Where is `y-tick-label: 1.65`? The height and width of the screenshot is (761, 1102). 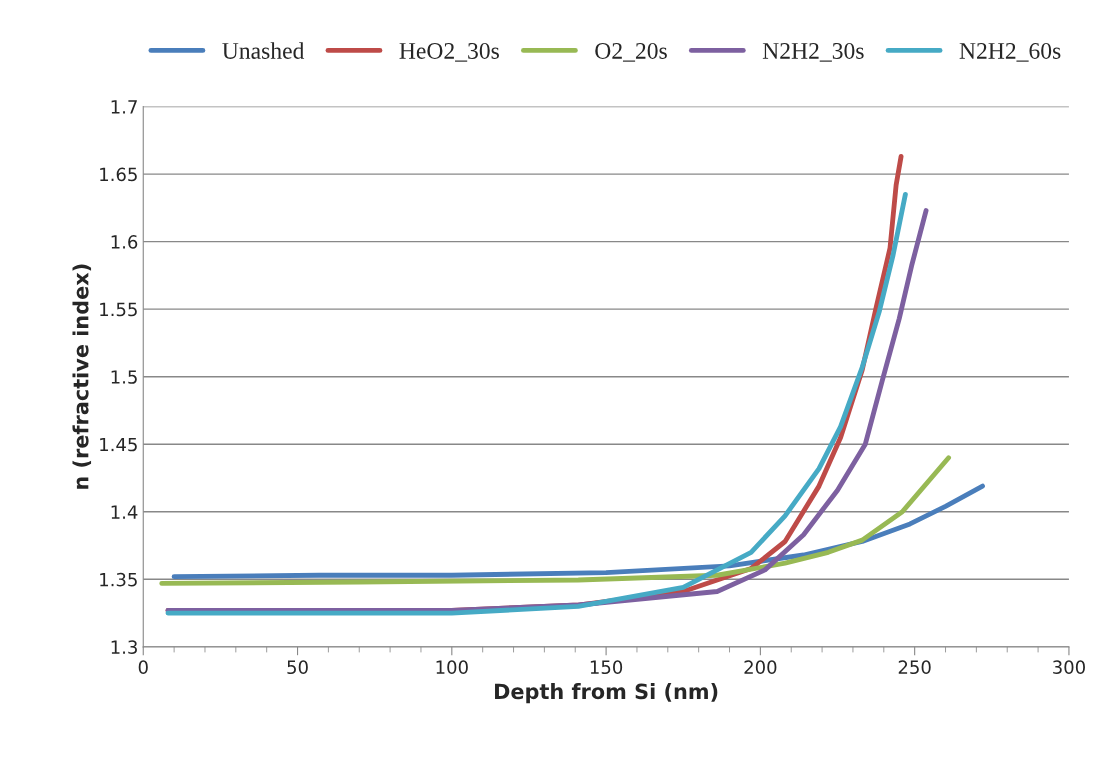
y-tick-label: 1.65 is located at coordinates (118, 174).